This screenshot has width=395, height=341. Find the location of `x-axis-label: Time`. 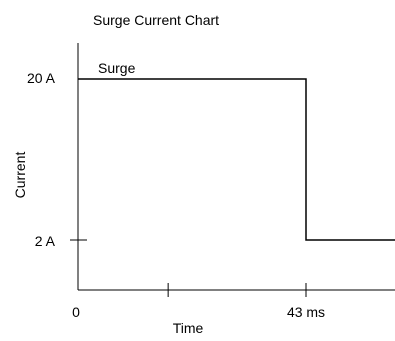

x-axis-label: Time is located at coordinates (188, 328).